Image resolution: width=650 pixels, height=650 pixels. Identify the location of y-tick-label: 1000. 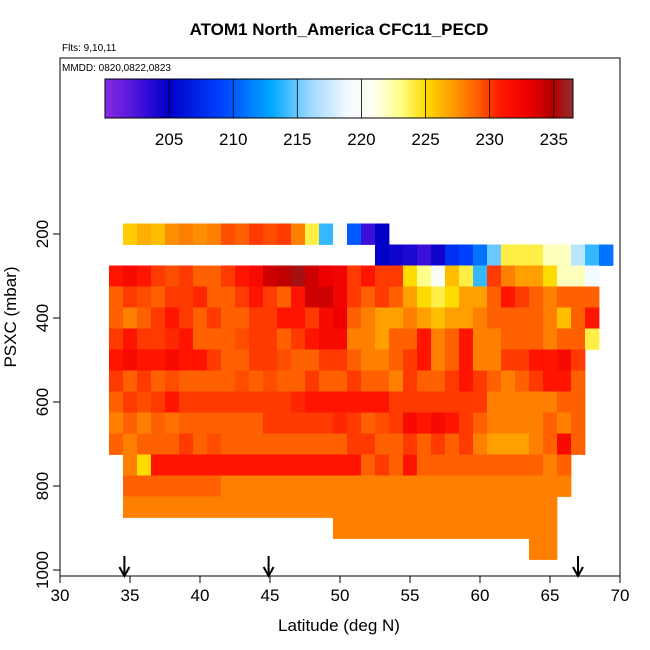
(42, 570).